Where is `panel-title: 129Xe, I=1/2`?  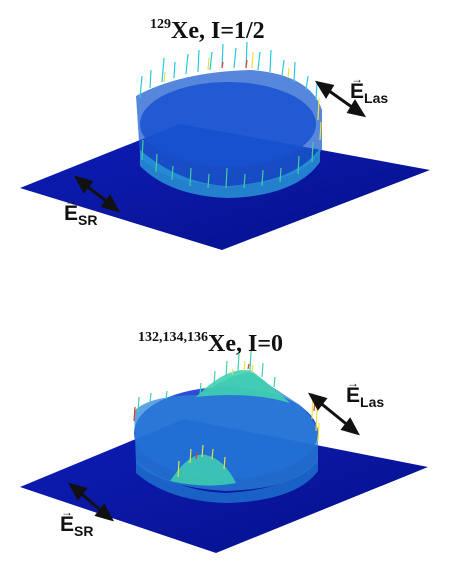 panel-title: 129Xe, I=1/2 is located at coordinates (207, 31).